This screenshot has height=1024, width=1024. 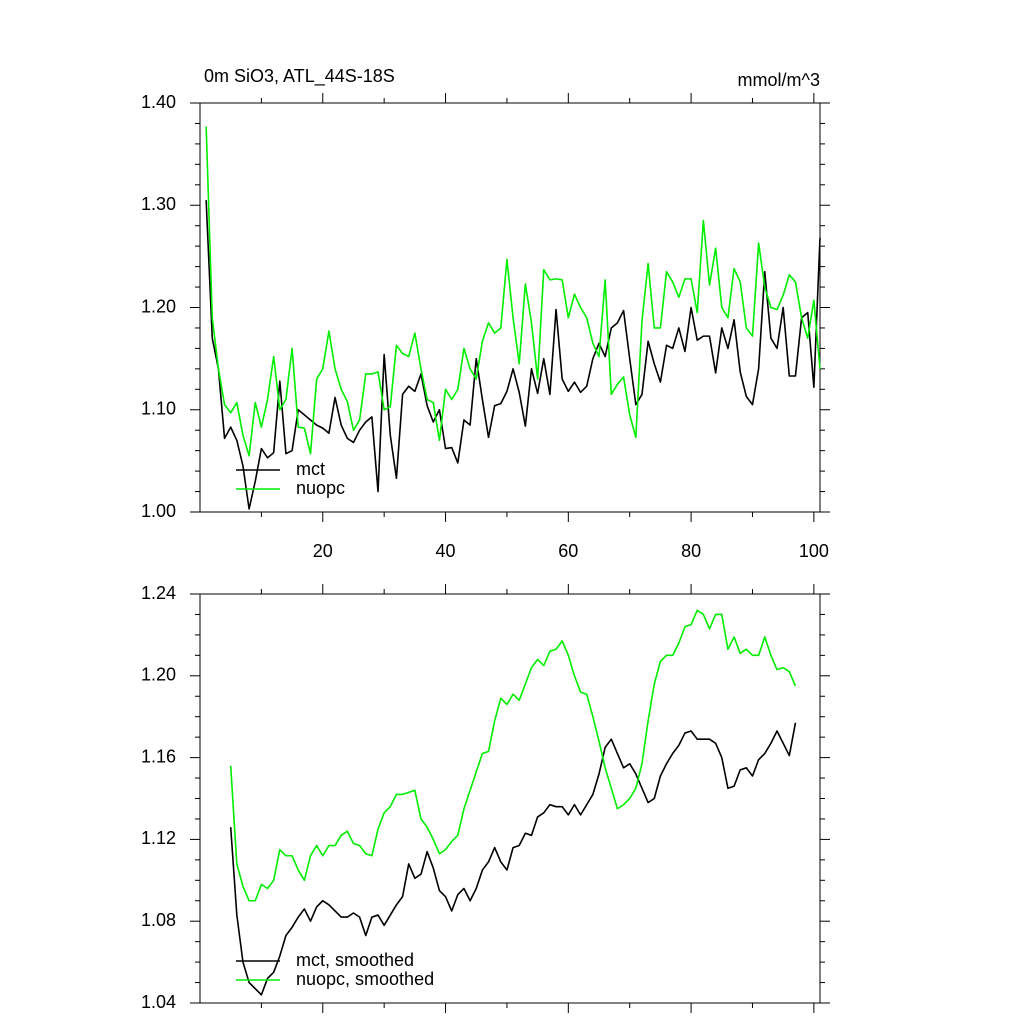 I want to click on data-line, so click(x=513, y=859).